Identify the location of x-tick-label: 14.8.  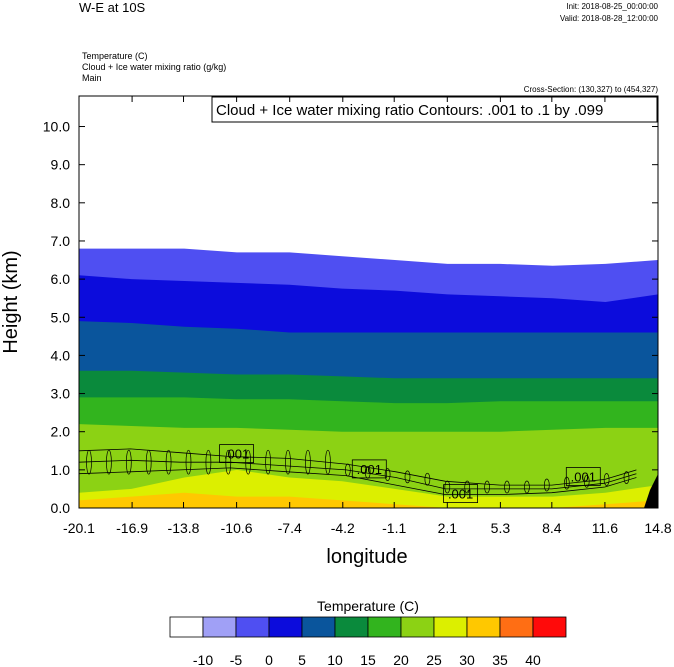
(657, 528).